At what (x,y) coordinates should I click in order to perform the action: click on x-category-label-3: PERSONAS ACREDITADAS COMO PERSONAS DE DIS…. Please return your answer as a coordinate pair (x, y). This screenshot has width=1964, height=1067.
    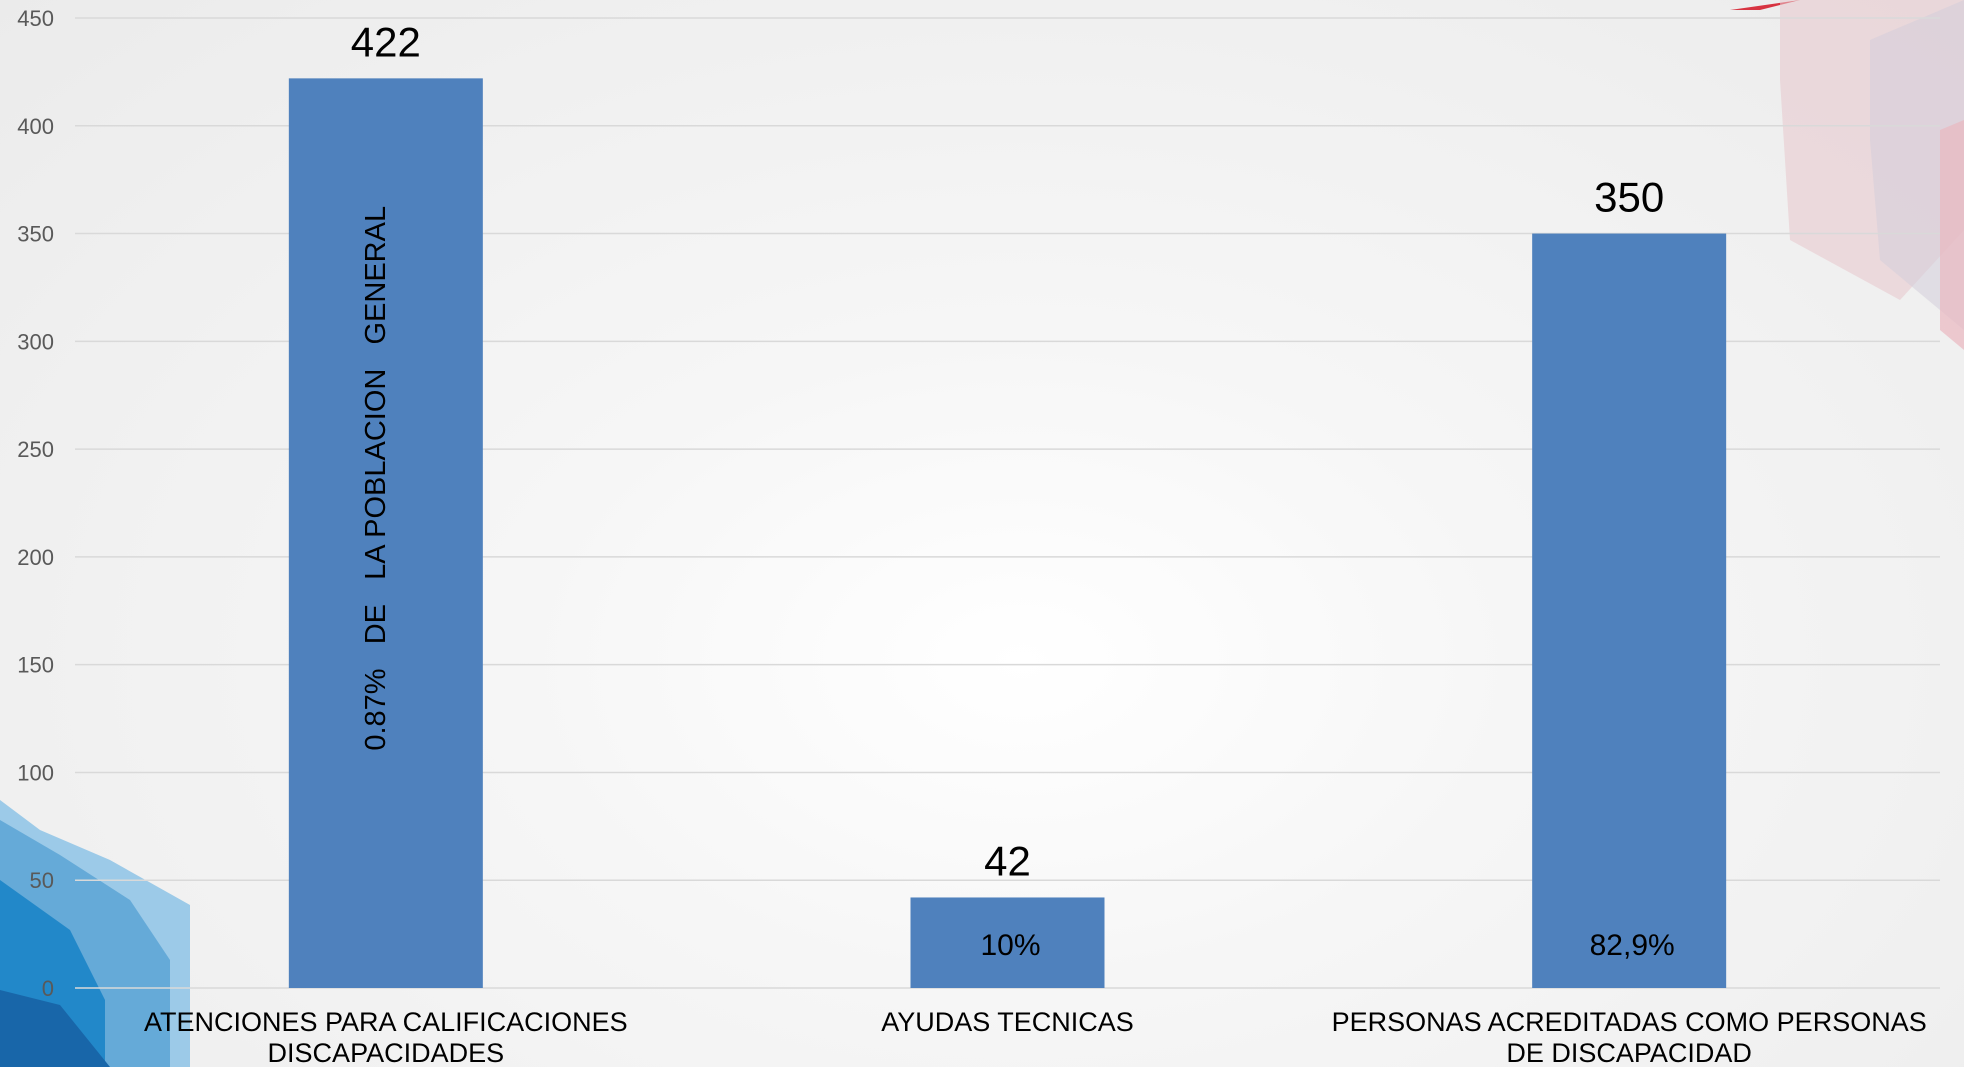
    Looking at the image, I should click on (1629, 1037).